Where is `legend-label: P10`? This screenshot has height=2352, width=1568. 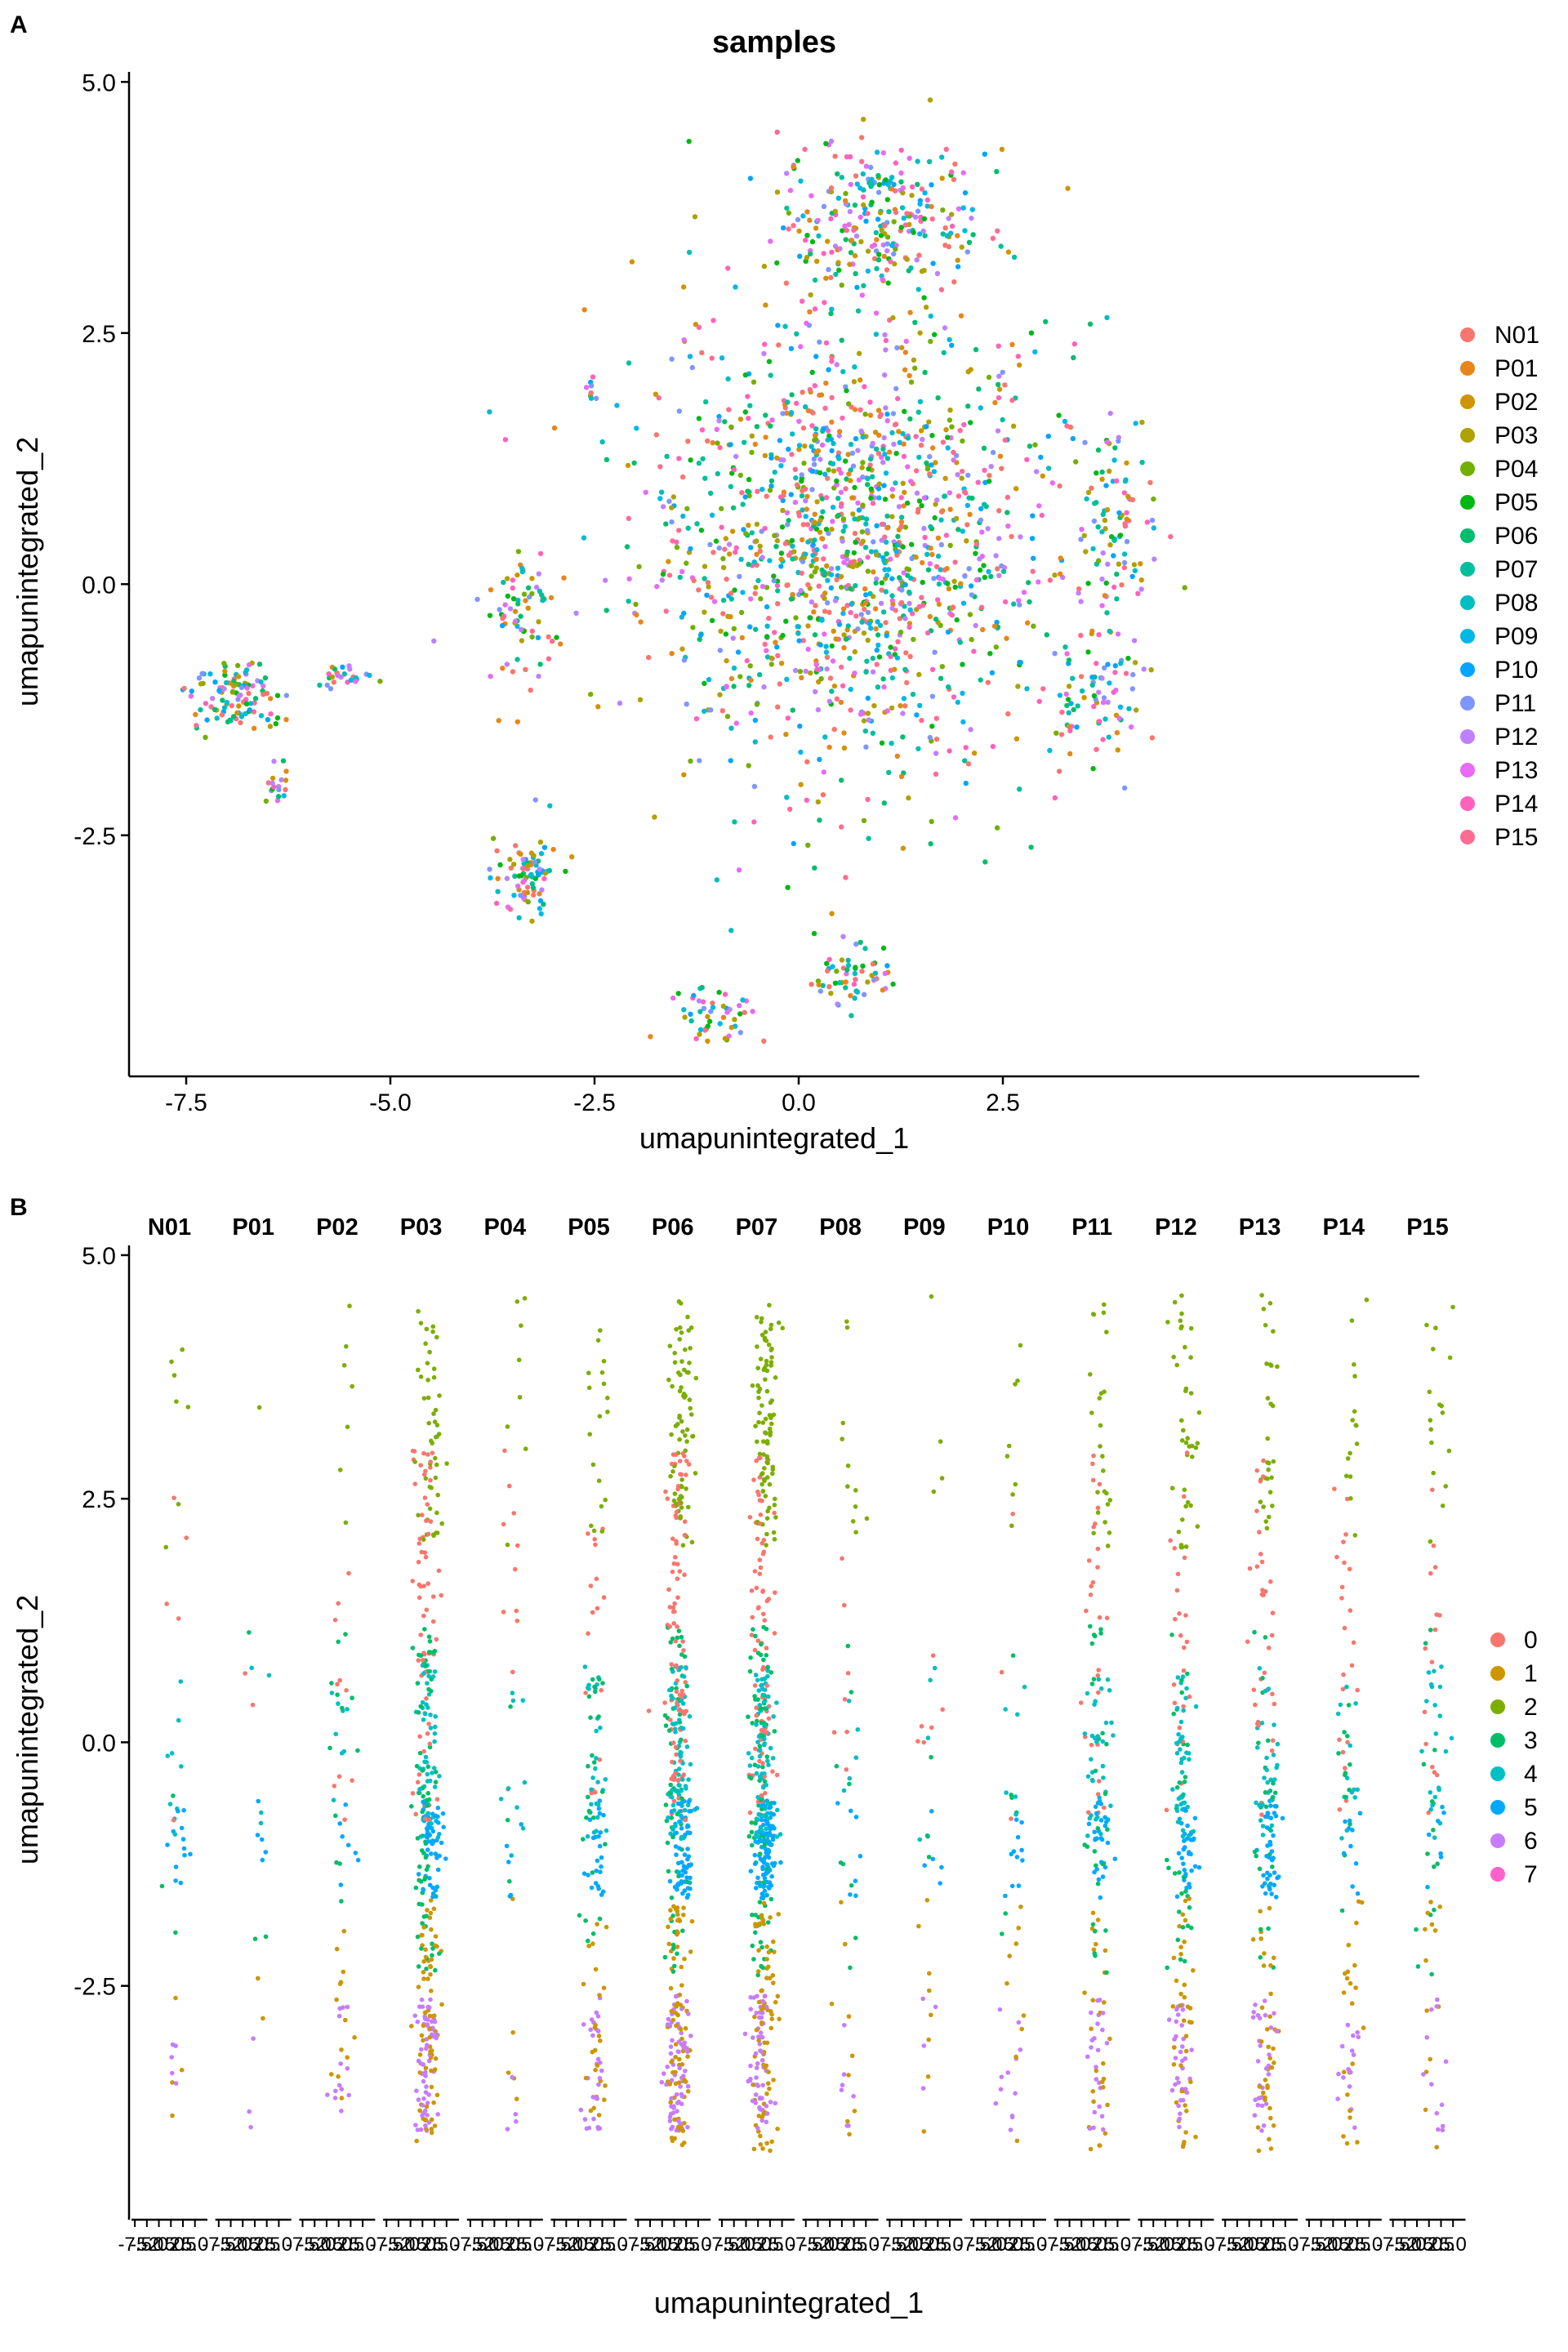 legend-label: P10 is located at coordinates (1516, 670).